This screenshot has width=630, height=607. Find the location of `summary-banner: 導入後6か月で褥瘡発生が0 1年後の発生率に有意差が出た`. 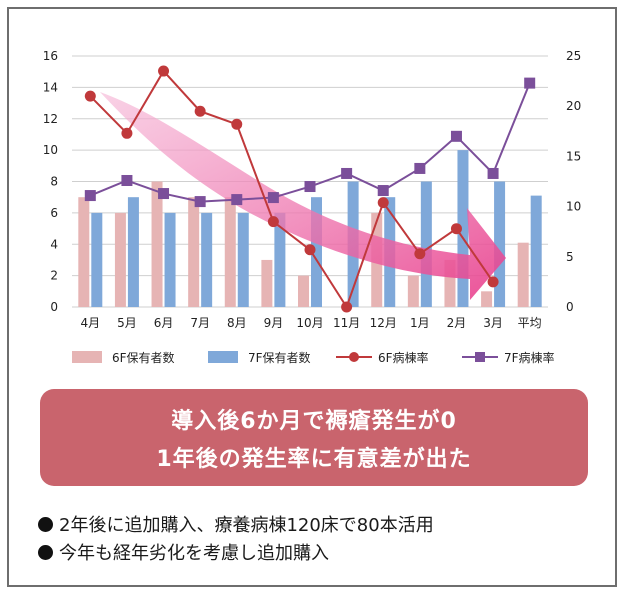

summary-banner: 導入後6か月で褥瘡発生が0 1年後の発生率に有意差が出た is located at coordinates (314, 437).